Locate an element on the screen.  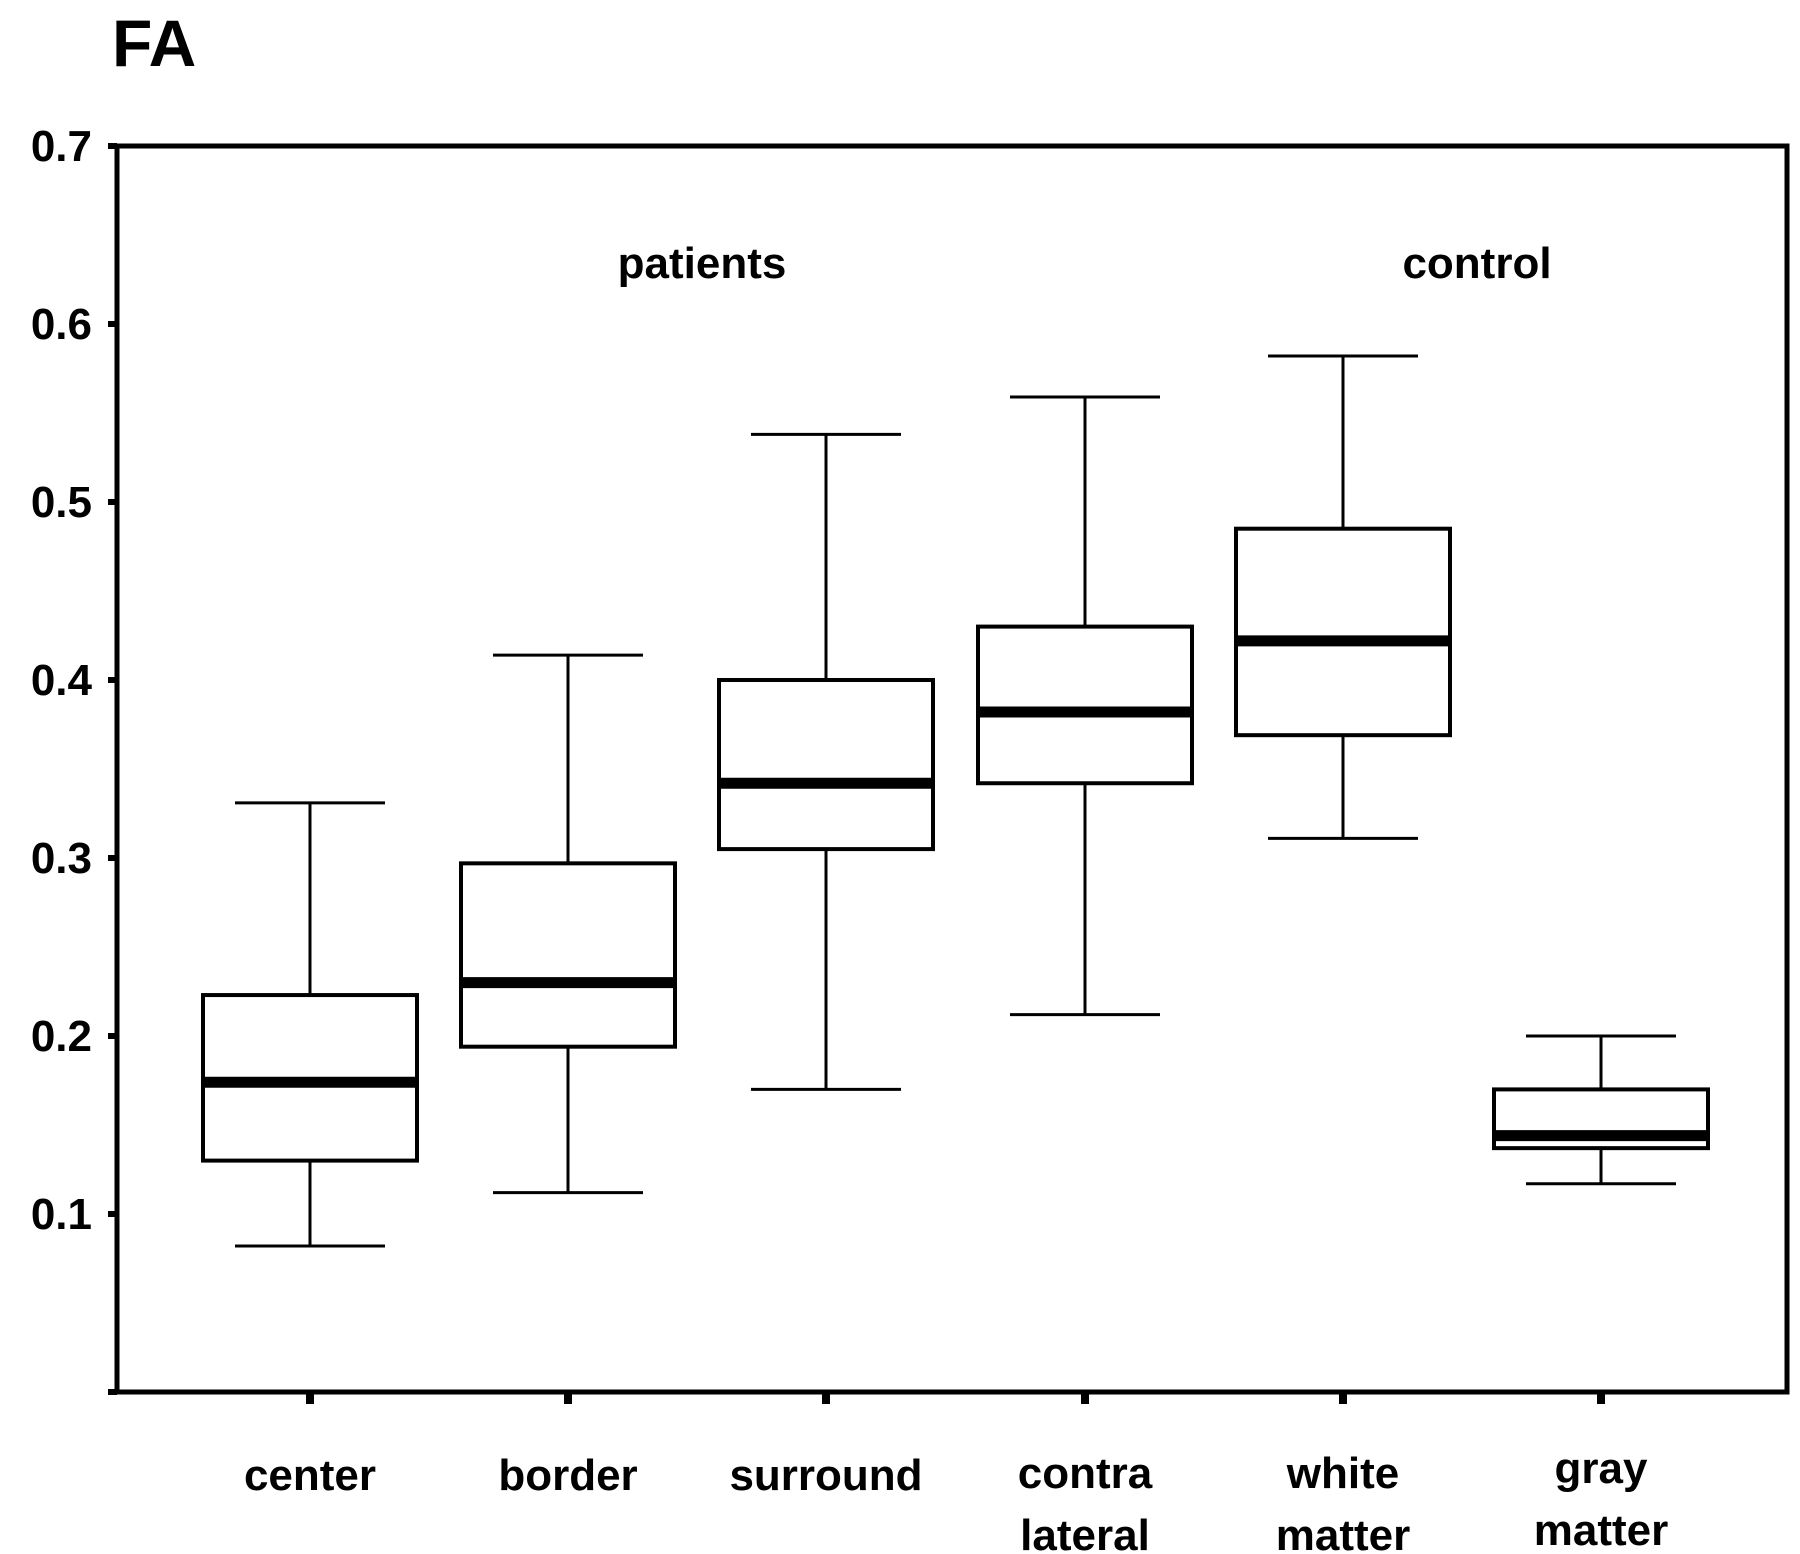
y-tick-label: 0.6 is located at coordinates (61, 324).